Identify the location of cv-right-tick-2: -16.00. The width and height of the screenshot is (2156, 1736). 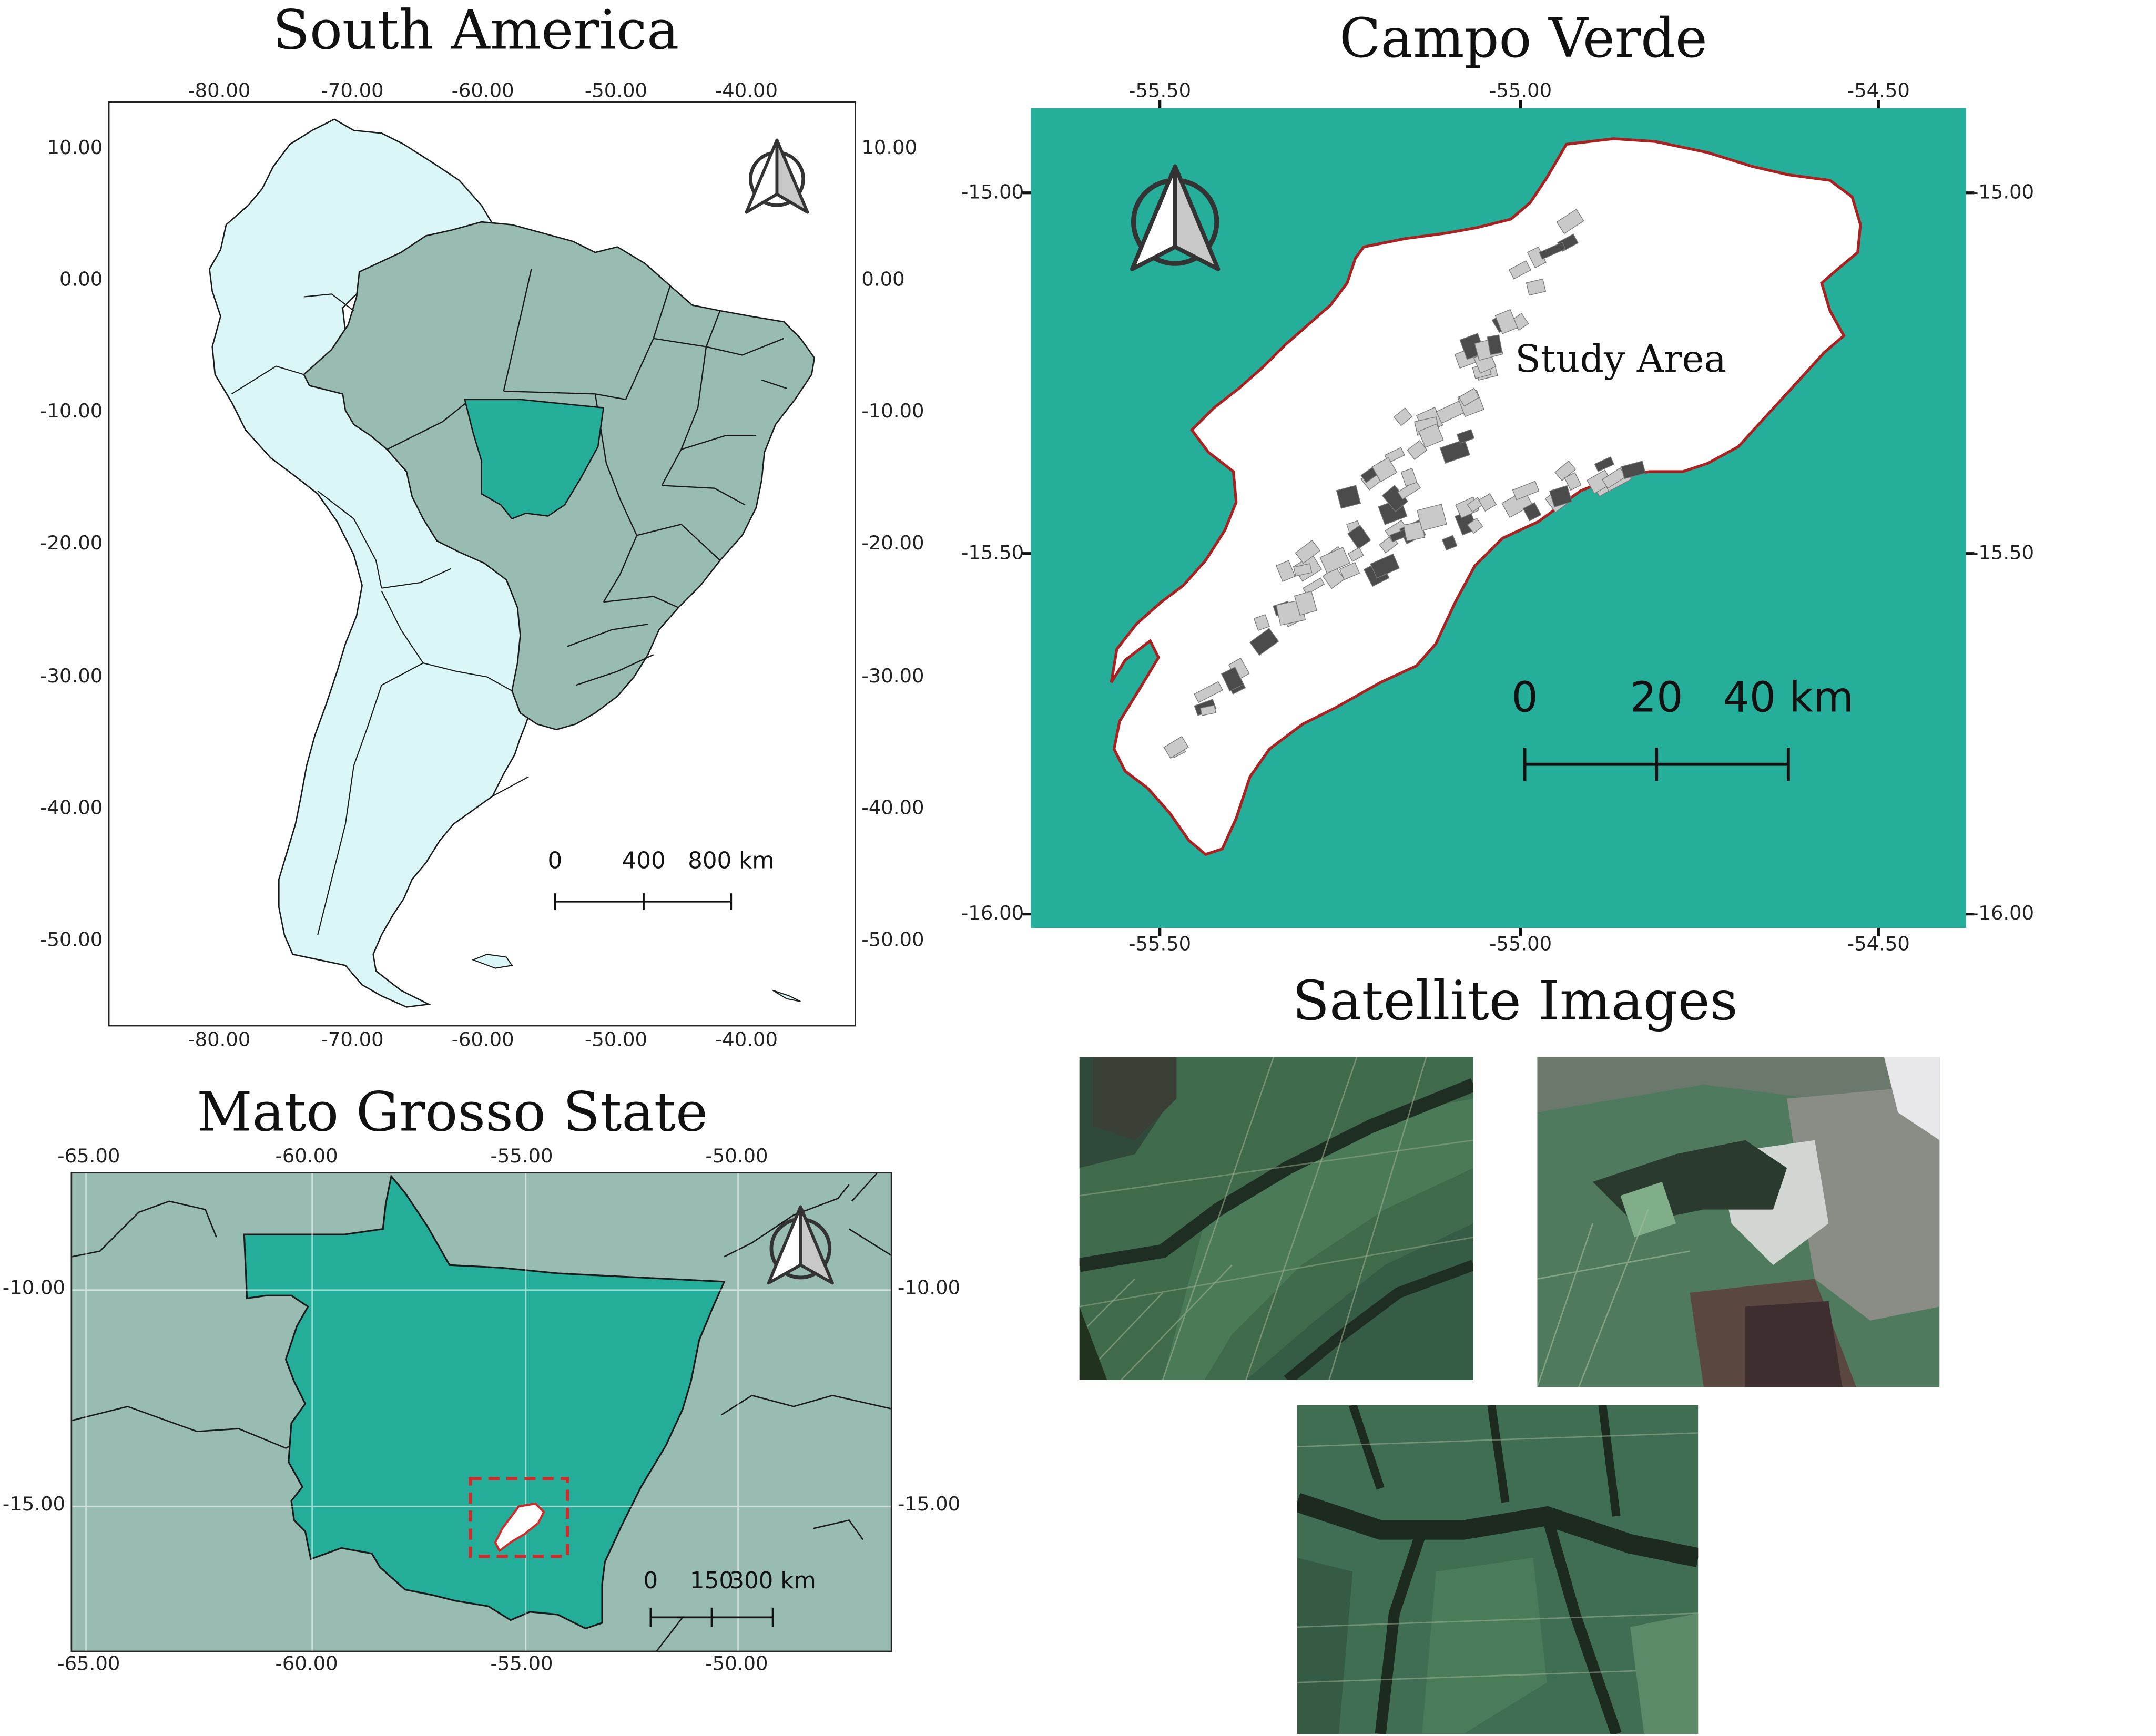
(2003, 914).